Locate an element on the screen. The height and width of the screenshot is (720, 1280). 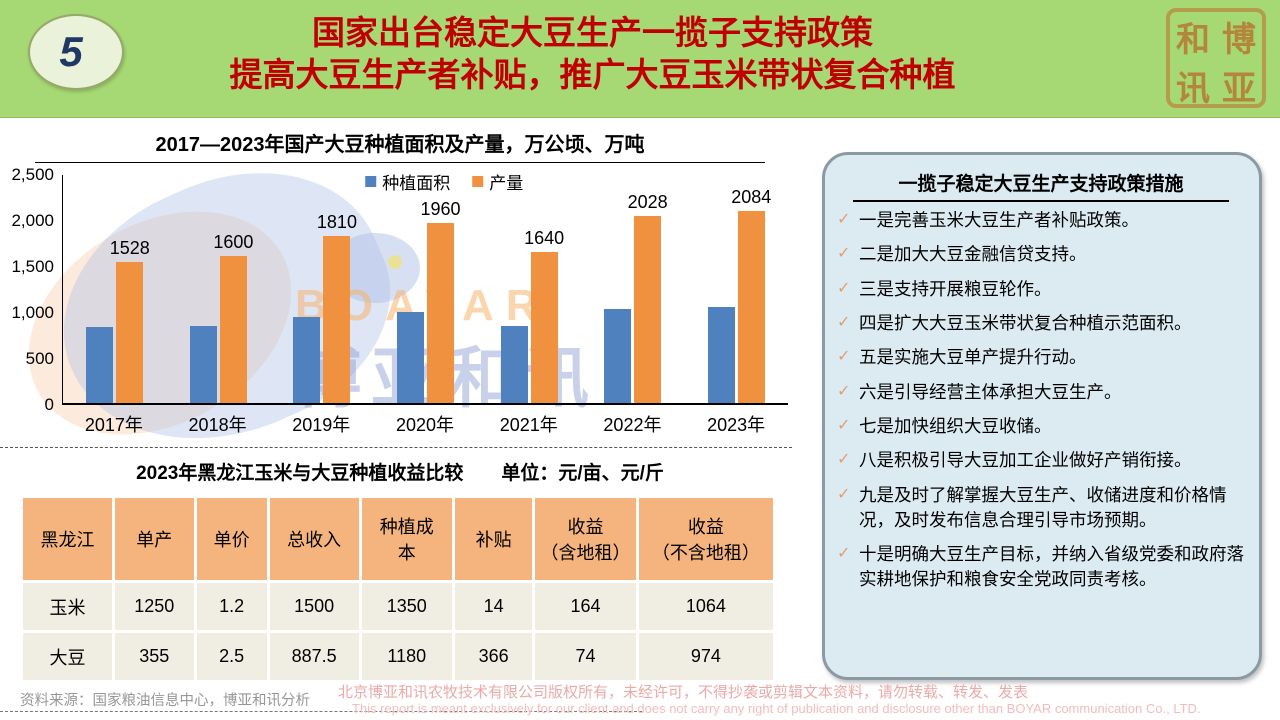
x-axis-label: 2019年 is located at coordinates (321, 425).